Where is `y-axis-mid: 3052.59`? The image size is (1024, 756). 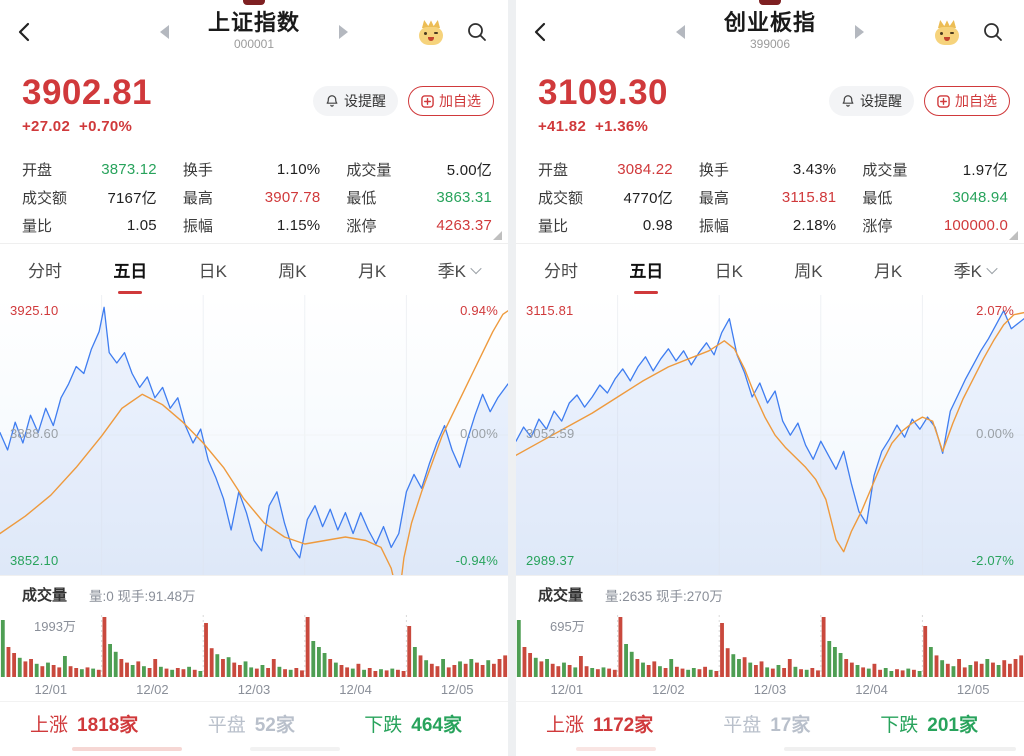
y-axis-mid: 3052.59 is located at coordinates (550, 433).